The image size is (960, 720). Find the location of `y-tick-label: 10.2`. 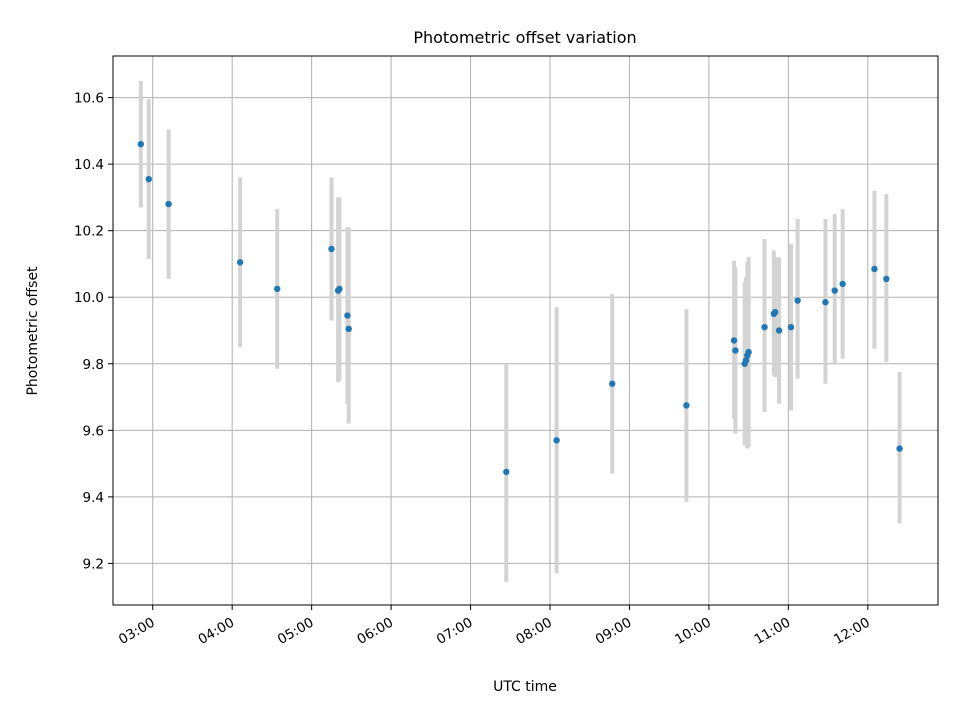

y-tick-label: 10.2 is located at coordinates (89, 232).